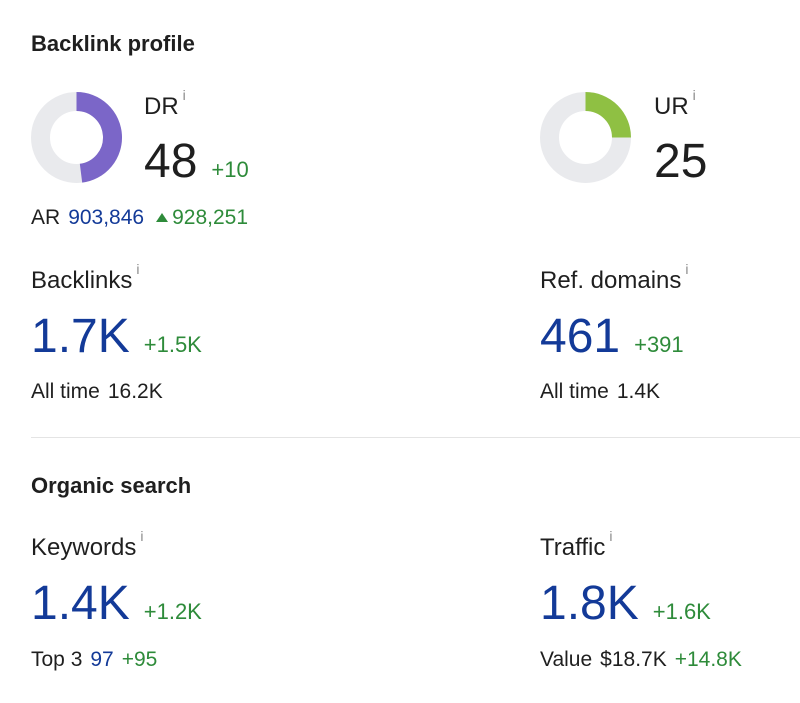 This screenshot has width=800, height=703. What do you see at coordinates (98, 137) in the screenshot?
I see `dr-donut-fill` at bounding box center [98, 137].